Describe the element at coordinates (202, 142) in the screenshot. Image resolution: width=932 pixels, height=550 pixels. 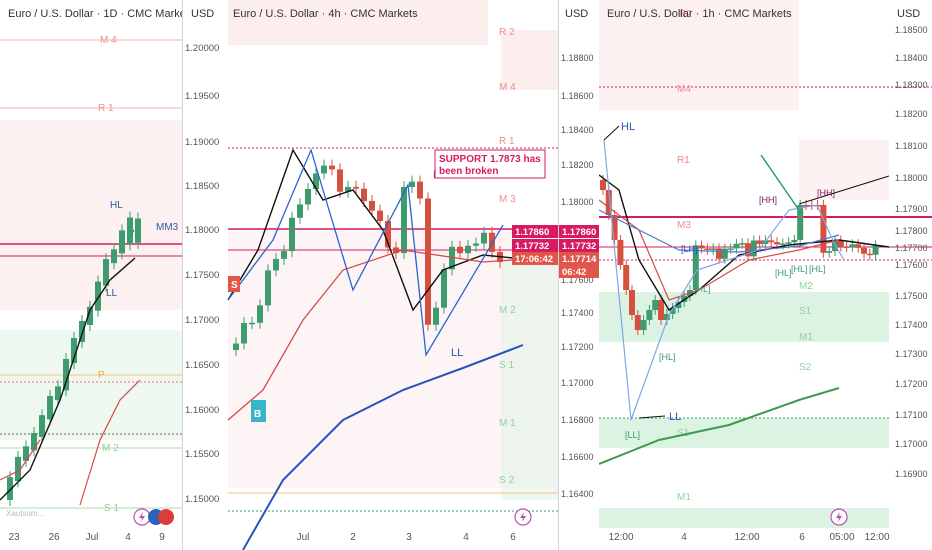
I see `price-tick: 1.19000` at that location.